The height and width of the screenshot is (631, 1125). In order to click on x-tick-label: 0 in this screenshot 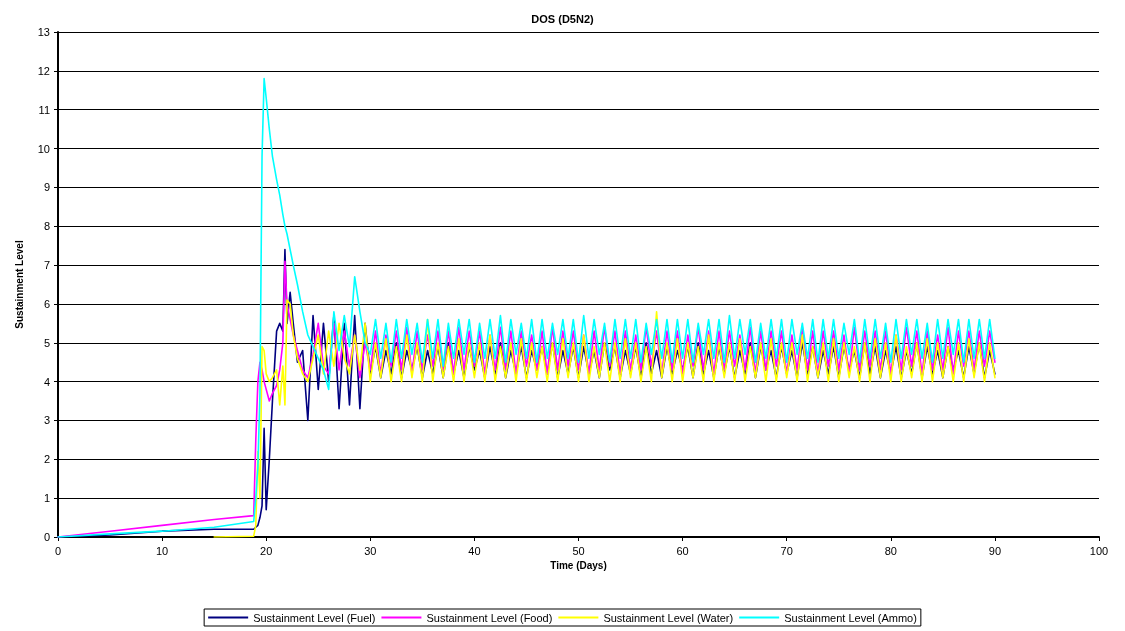, I will do `click(58, 550)`.